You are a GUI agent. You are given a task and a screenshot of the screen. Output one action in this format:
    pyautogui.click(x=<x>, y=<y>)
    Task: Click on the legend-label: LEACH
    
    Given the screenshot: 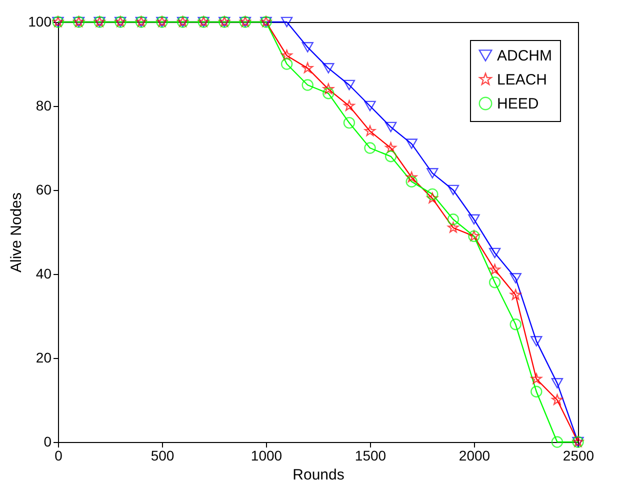 What is the action you would take?
    pyautogui.click(x=522, y=80)
    